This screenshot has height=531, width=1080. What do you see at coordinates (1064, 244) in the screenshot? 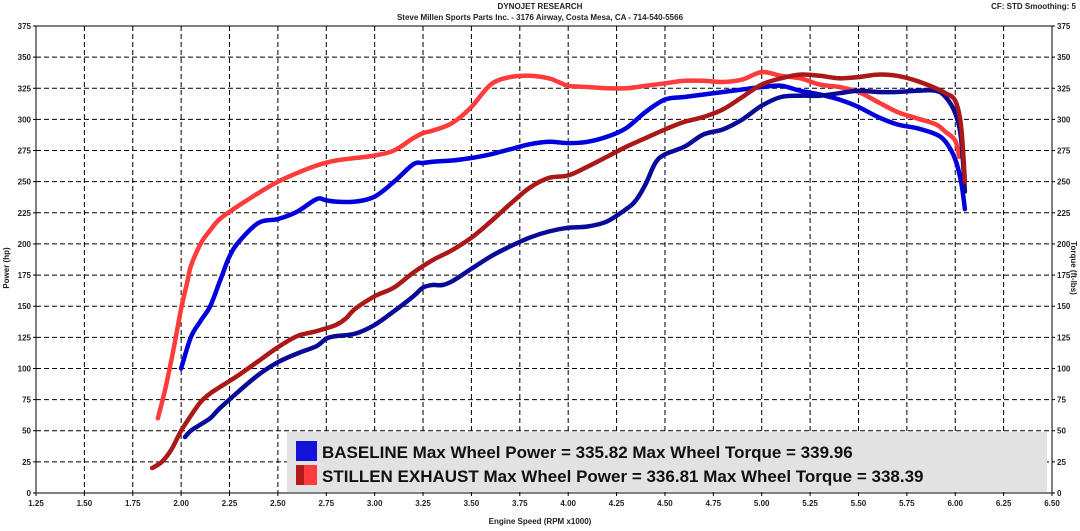
I see `y-tick-label-right: 200` at bounding box center [1064, 244].